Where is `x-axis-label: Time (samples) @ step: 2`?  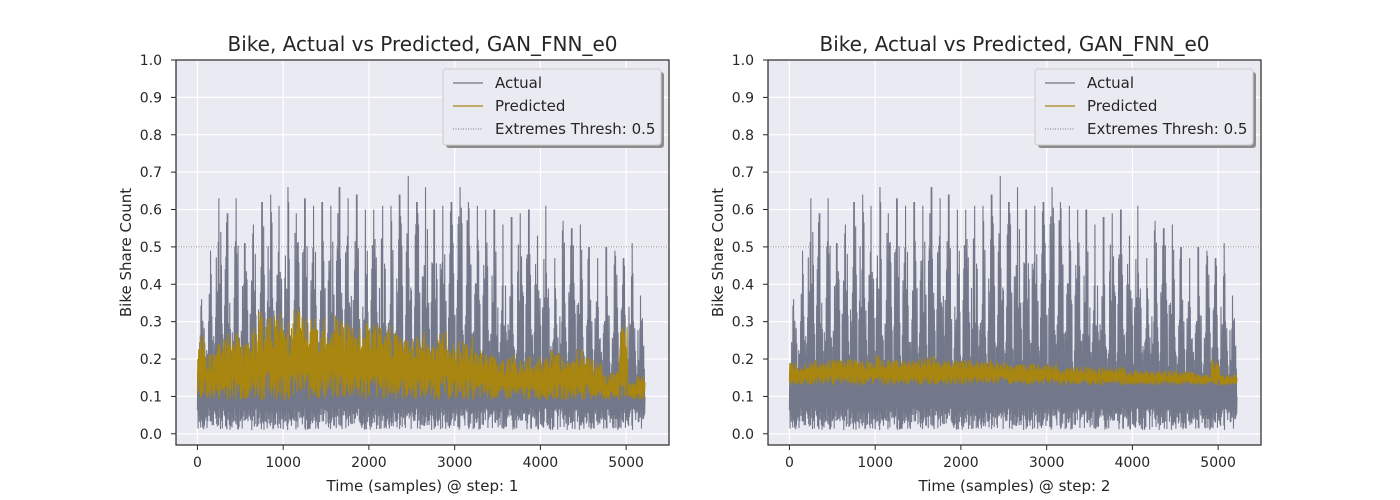
x-axis-label: Time (samples) @ step: 2 is located at coordinates (1014, 486).